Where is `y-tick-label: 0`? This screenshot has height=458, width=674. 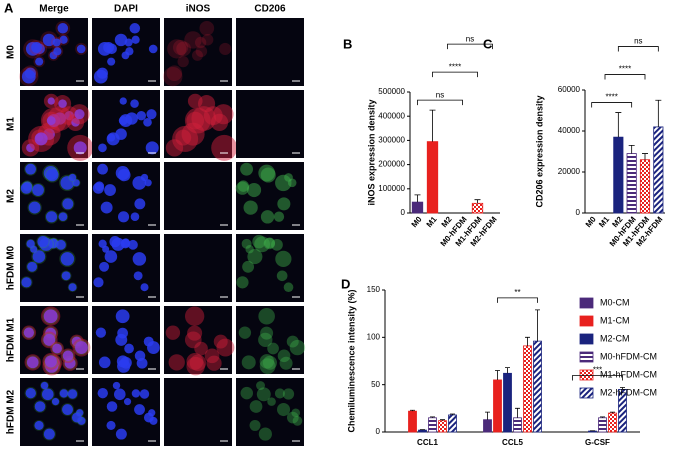 y-tick-label: 0 is located at coordinates (578, 212).